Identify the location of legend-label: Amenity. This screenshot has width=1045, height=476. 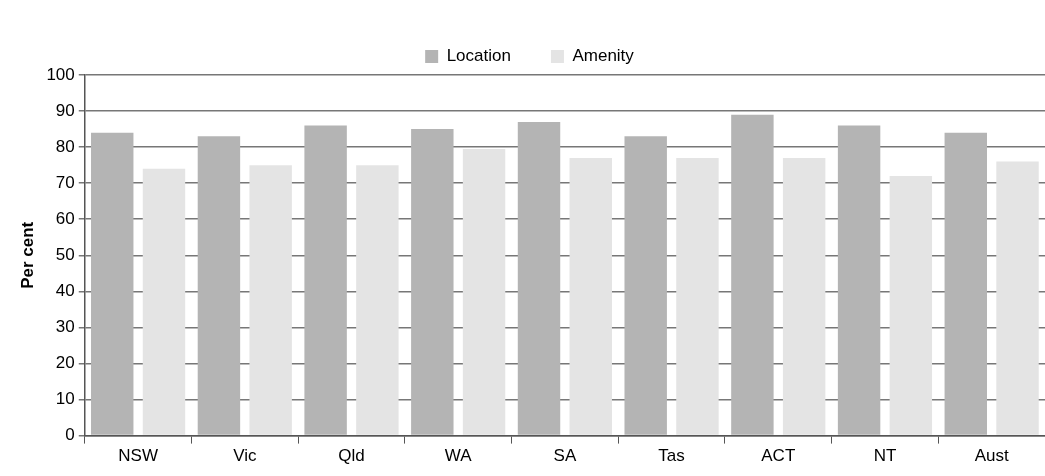
(603, 56).